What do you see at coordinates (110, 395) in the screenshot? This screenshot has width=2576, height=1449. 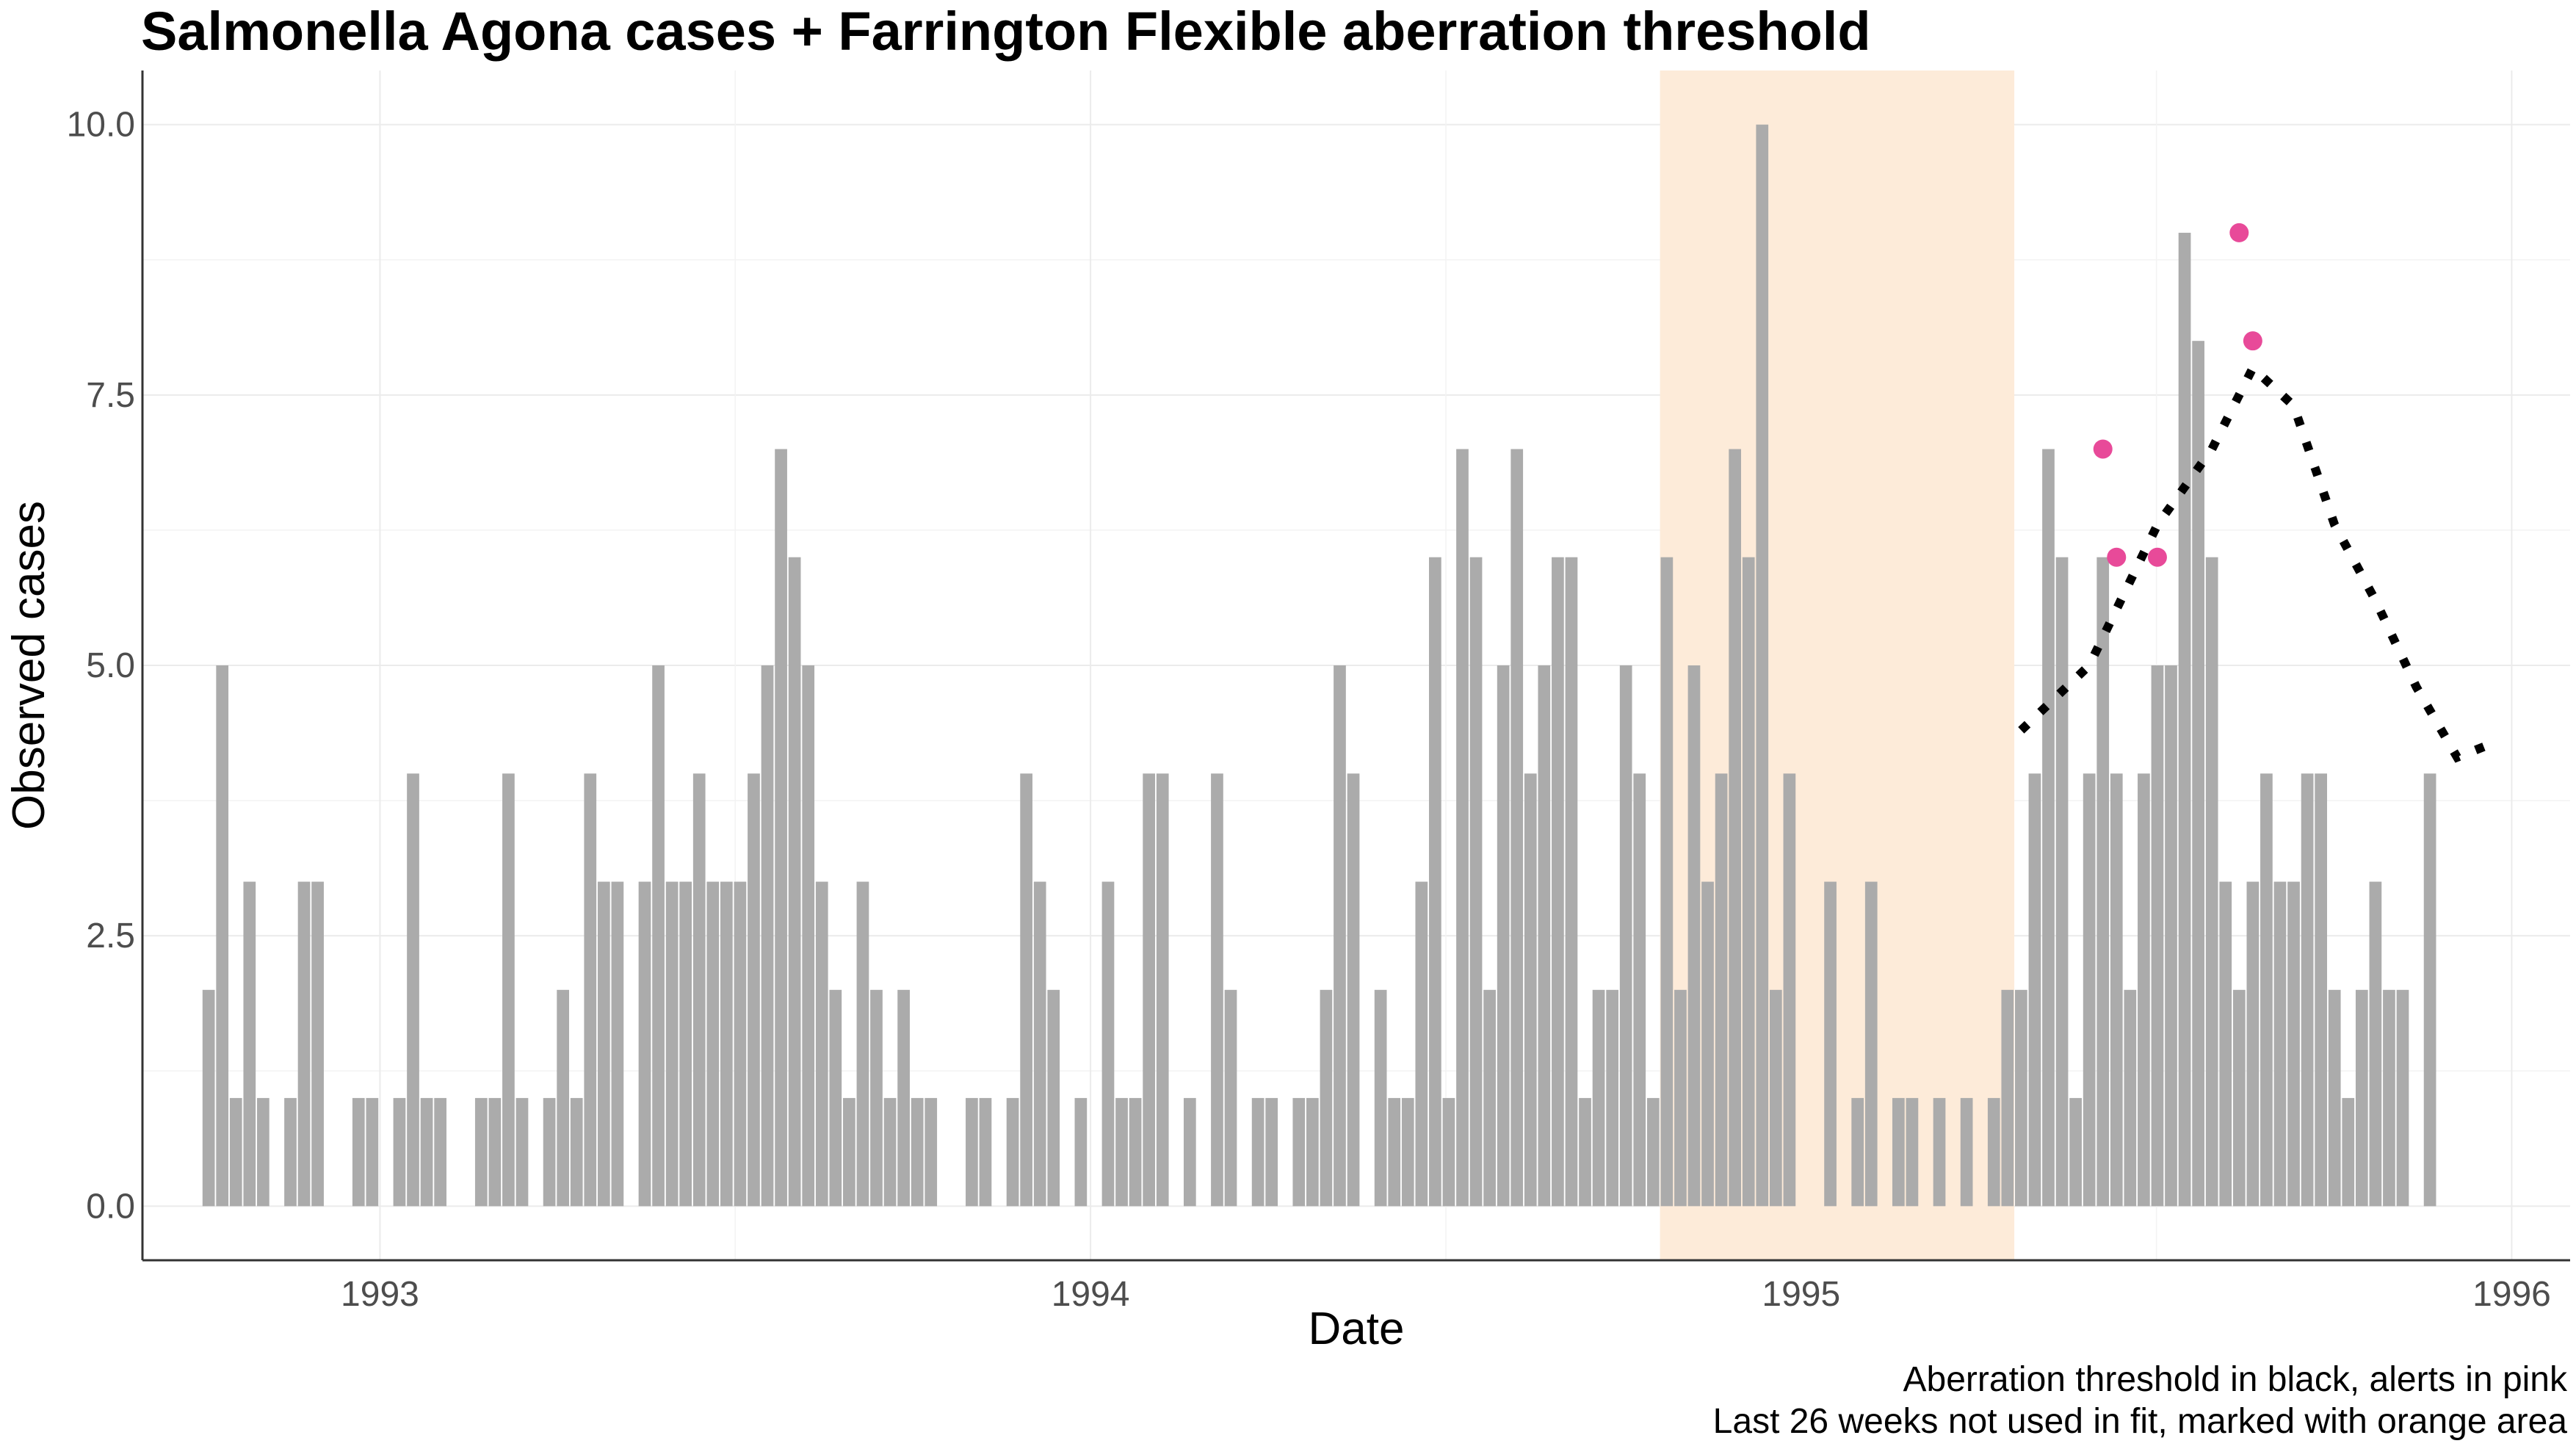 I see `y-tick-label: 7.5` at bounding box center [110, 395].